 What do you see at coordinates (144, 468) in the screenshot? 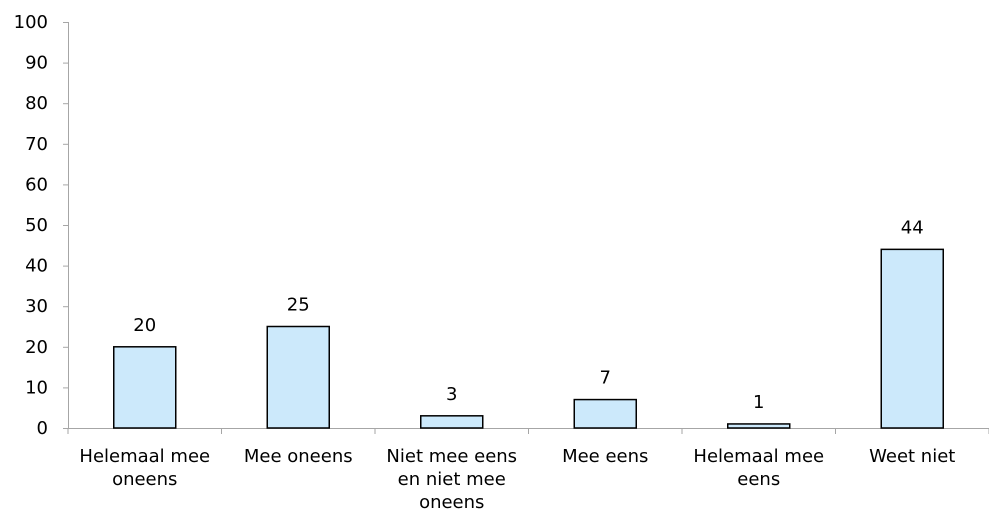
I see `category-label: Helemaal mee oneens` at bounding box center [144, 468].